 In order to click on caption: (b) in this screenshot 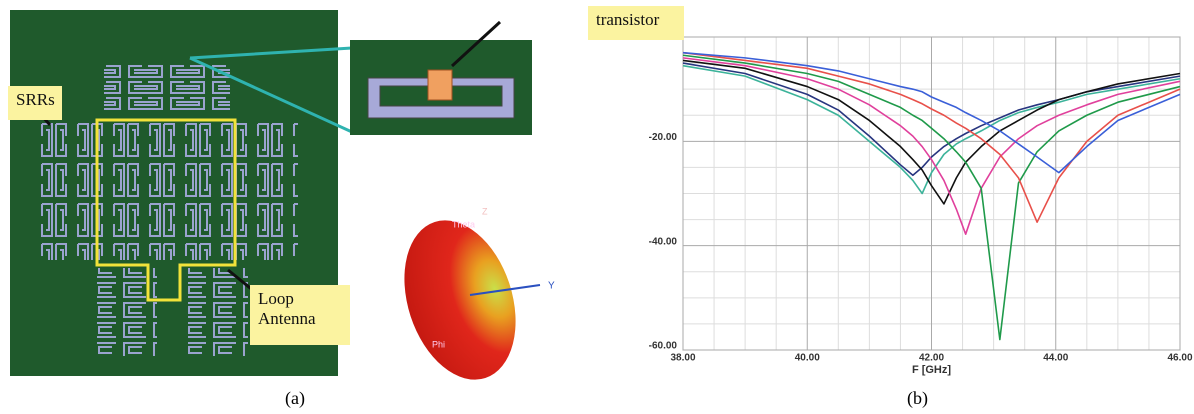, I will do `click(917, 398)`.